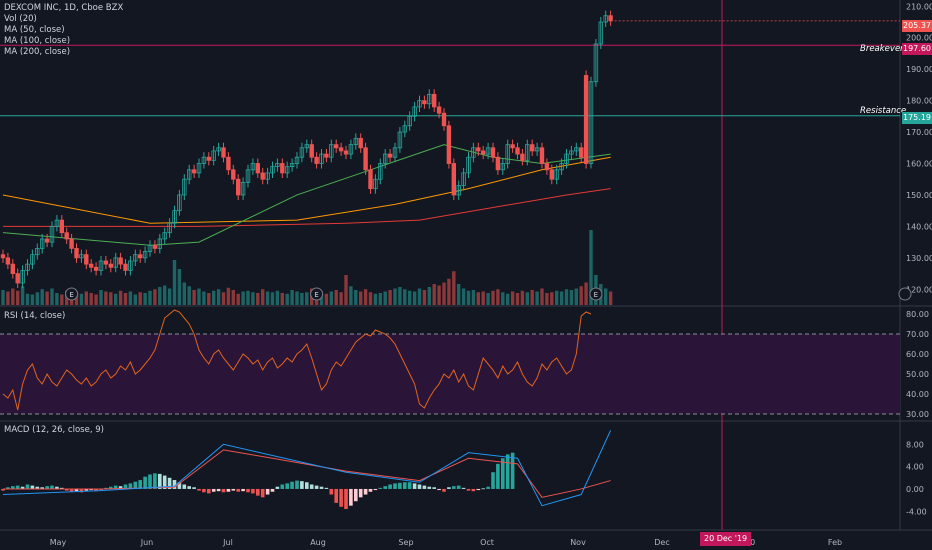 The height and width of the screenshot is (550, 932). Describe the element at coordinates (35, 316) in the screenshot. I see `rsi-pane-label: RSI (14, close)` at that location.